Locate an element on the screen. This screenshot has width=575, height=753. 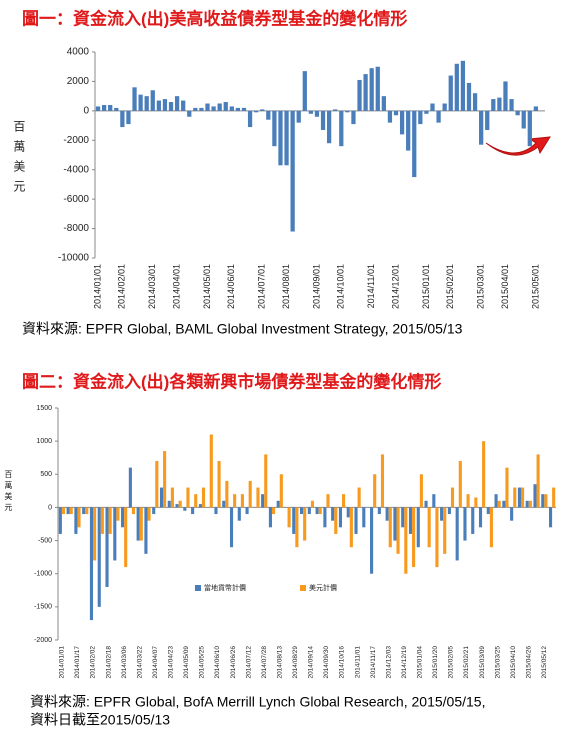
y-tick-label: -2000 is located at coordinates (76, 140).